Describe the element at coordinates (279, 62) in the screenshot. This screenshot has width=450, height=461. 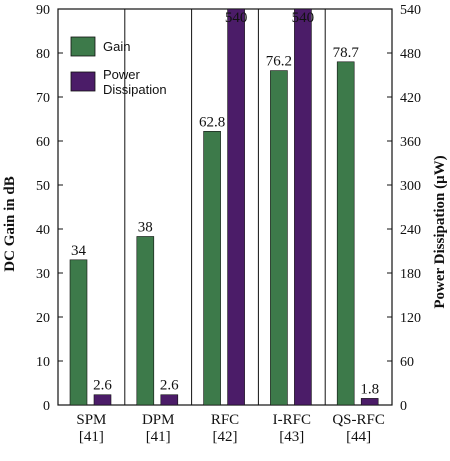
I see `data-label-gain: 76.2` at that location.